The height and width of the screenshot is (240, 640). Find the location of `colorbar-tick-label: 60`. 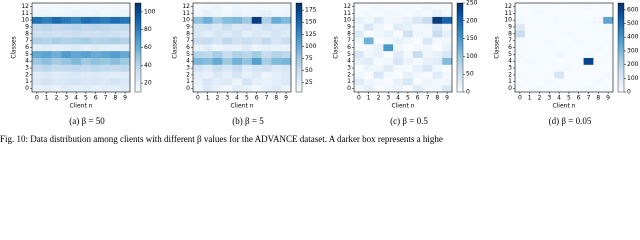

colorbar-tick-label: 60 is located at coordinates (148, 47).